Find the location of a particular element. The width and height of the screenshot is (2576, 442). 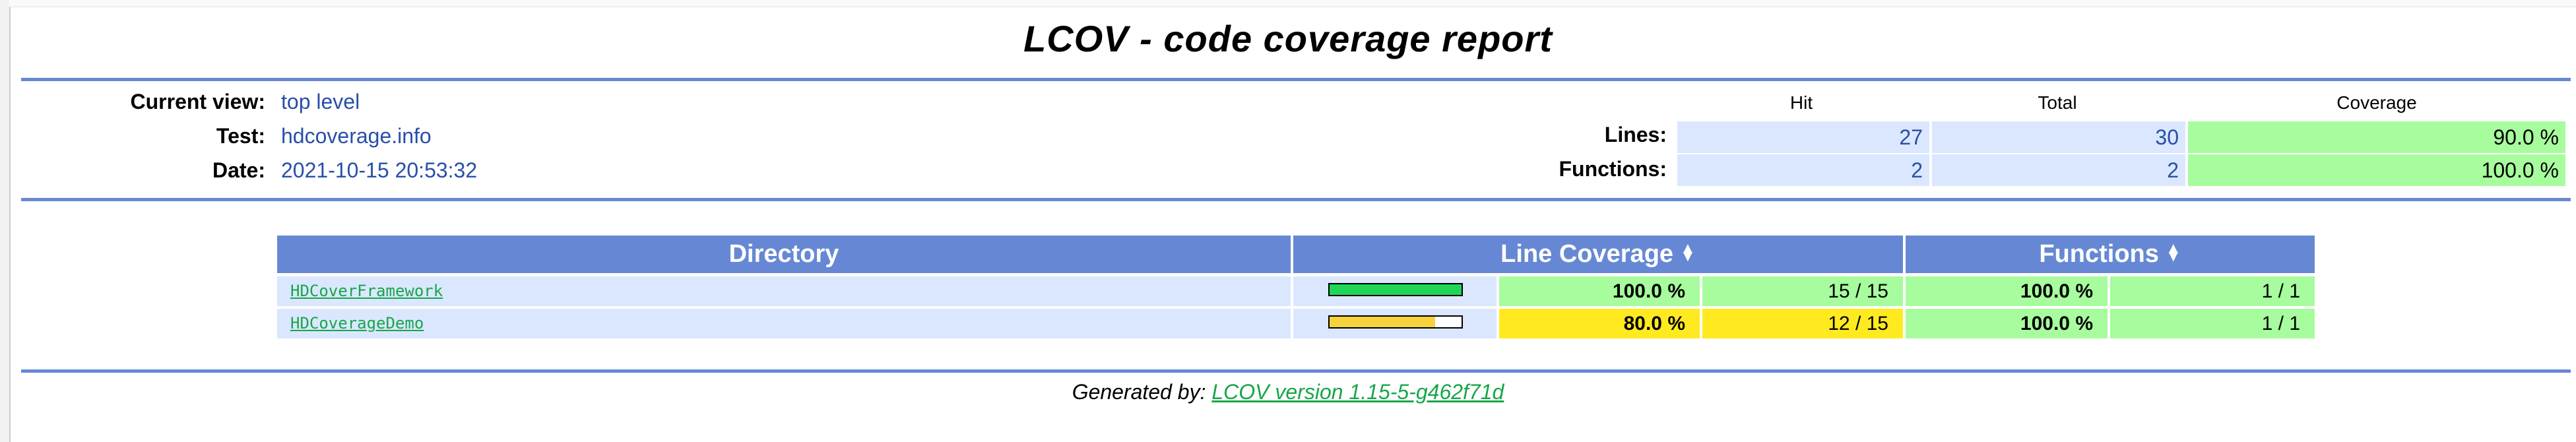

window-left-edge is located at coordinates (5, 221).